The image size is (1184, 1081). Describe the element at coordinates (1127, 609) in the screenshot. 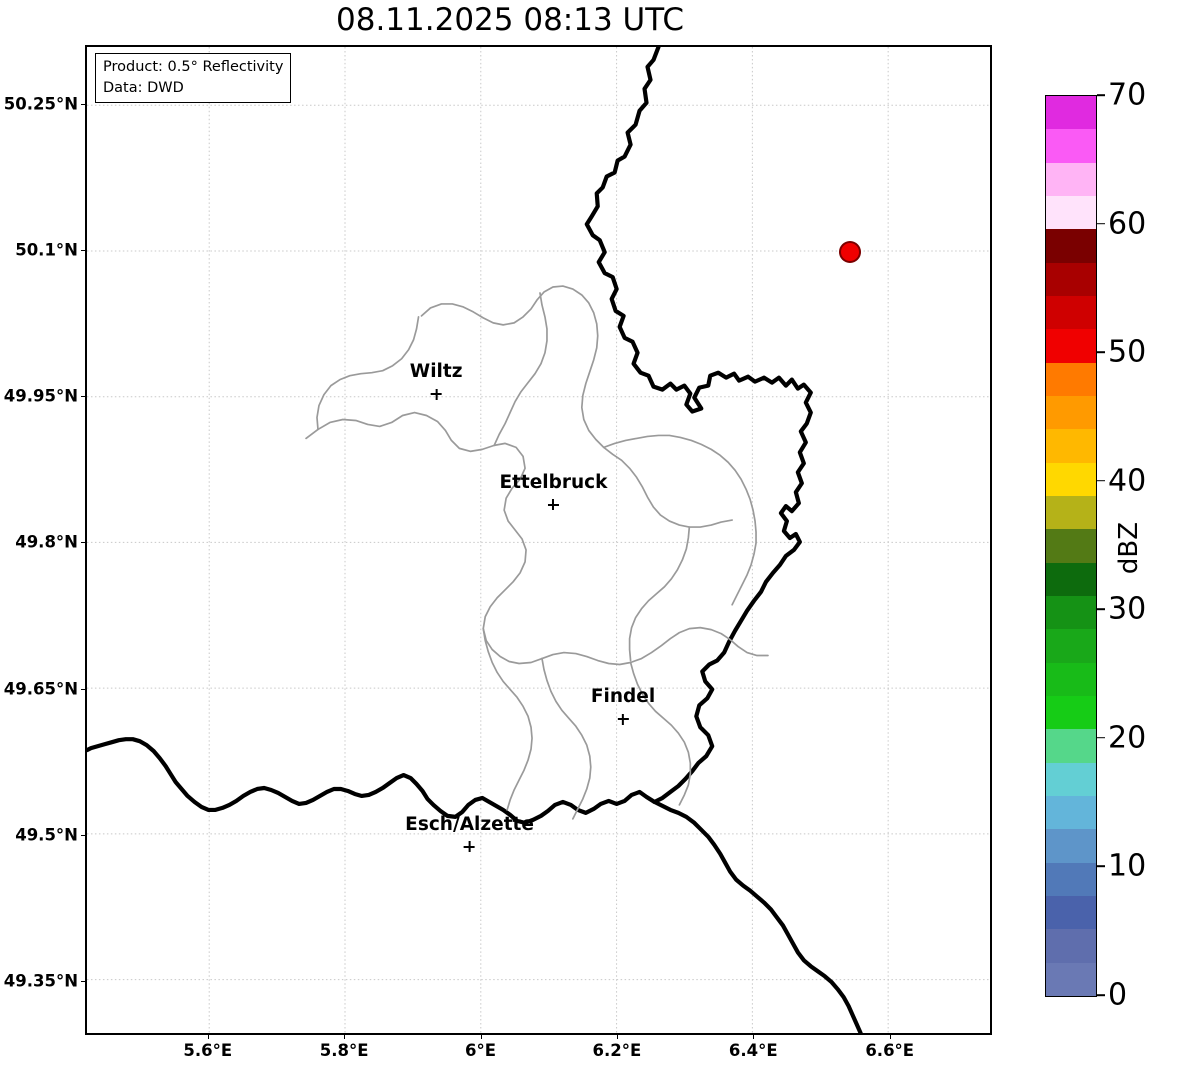

I see `colorbar-tick-label-3: 30` at that location.